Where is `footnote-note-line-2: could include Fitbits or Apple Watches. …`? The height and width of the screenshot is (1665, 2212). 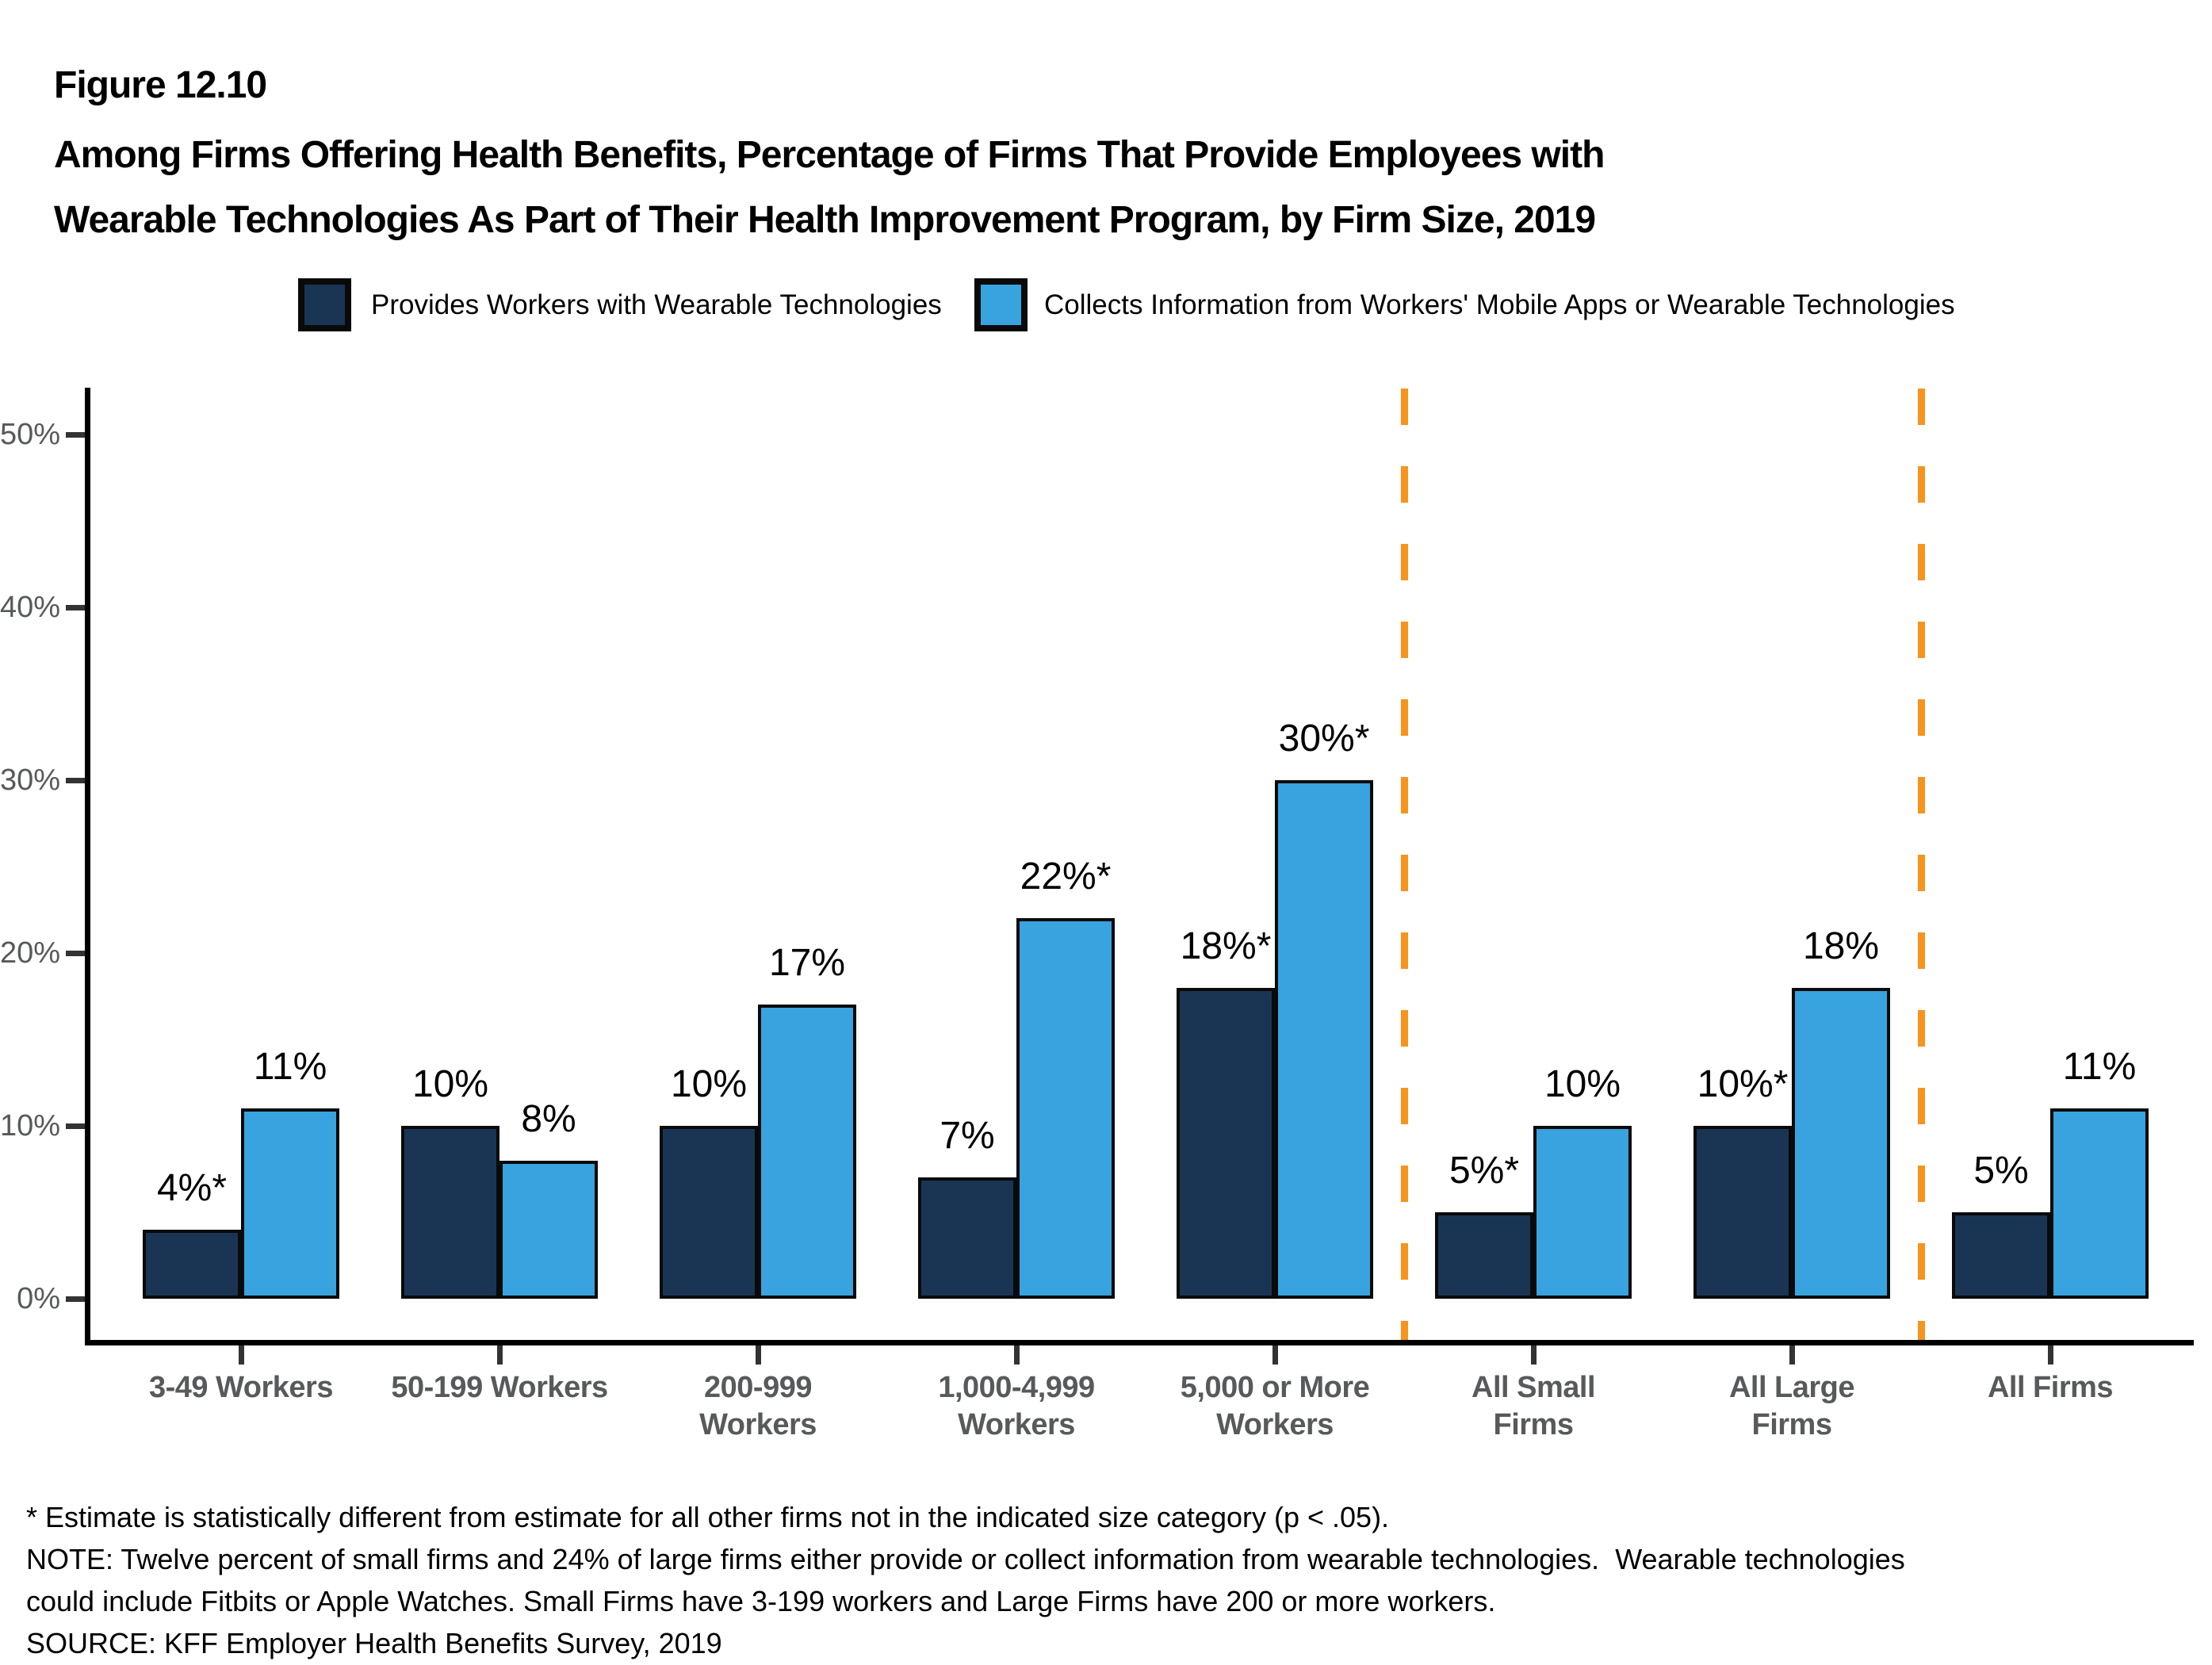 footnote-note-line-2: could include Fitbits or Apple Watches. … is located at coordinates (761, 1601).